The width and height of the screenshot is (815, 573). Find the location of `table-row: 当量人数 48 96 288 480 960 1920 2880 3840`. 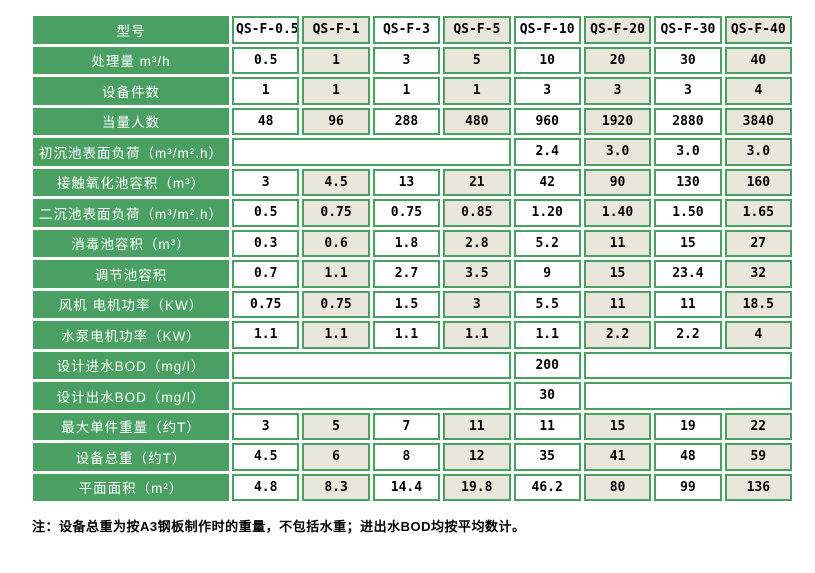

table-row: 当量人数 48 96 288 480 960 1920 2880 3840 is located at coordinates (412, 121).